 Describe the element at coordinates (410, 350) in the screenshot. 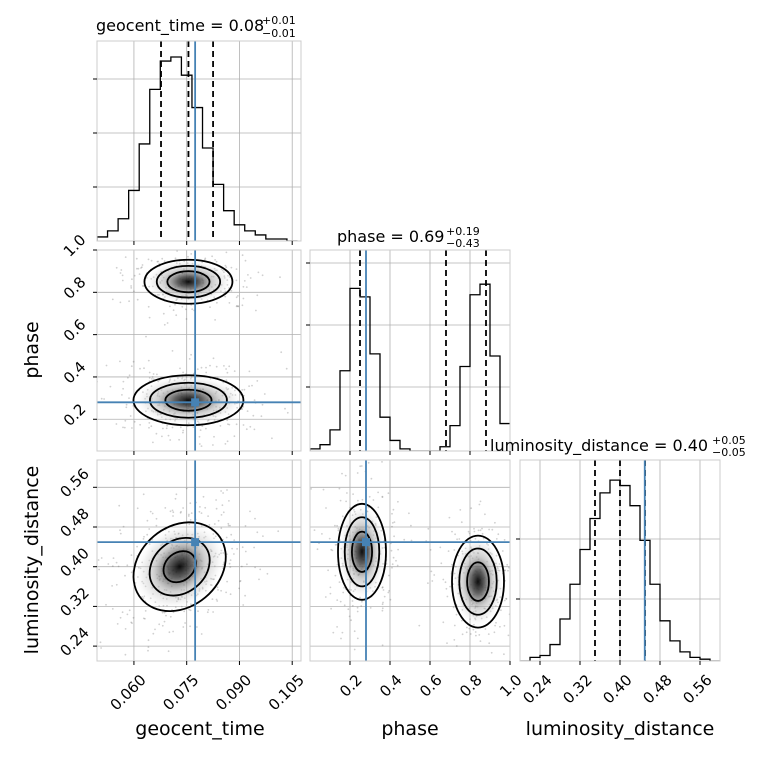

I see `panel-frame` at that location.